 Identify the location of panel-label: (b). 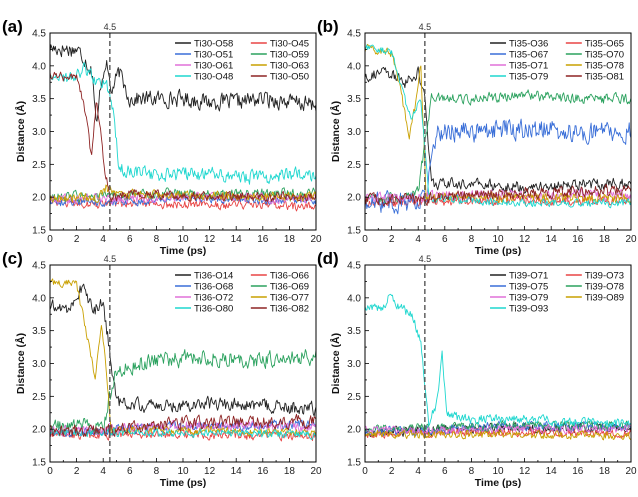
(328, 26).